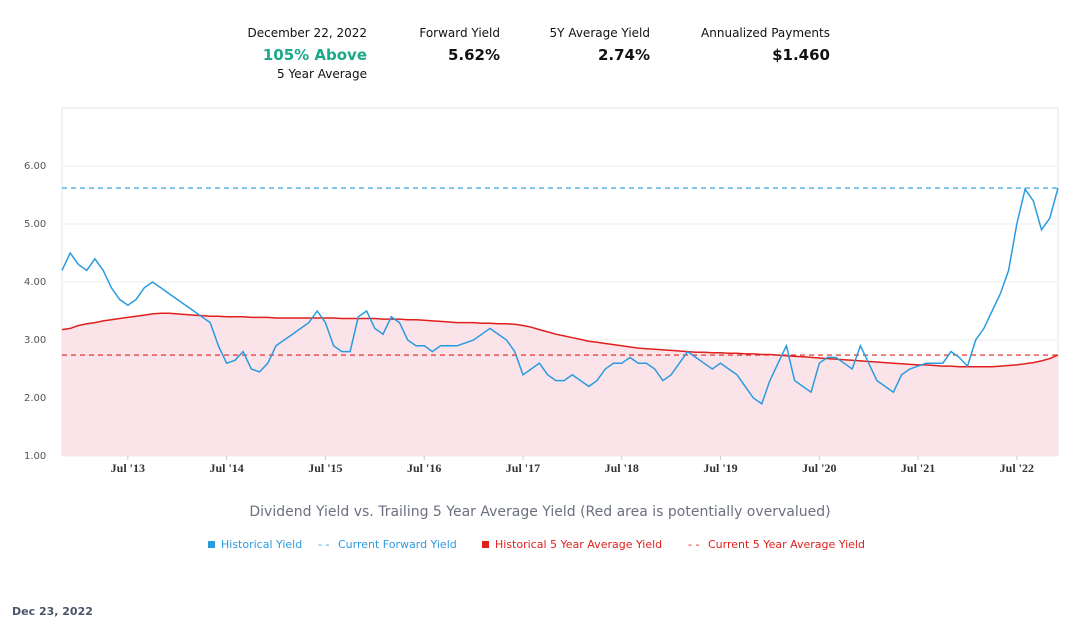  Describe the element at coordinates (128, 468) in the screenshot. I see `x-tick-label: Jul '13` at that location.